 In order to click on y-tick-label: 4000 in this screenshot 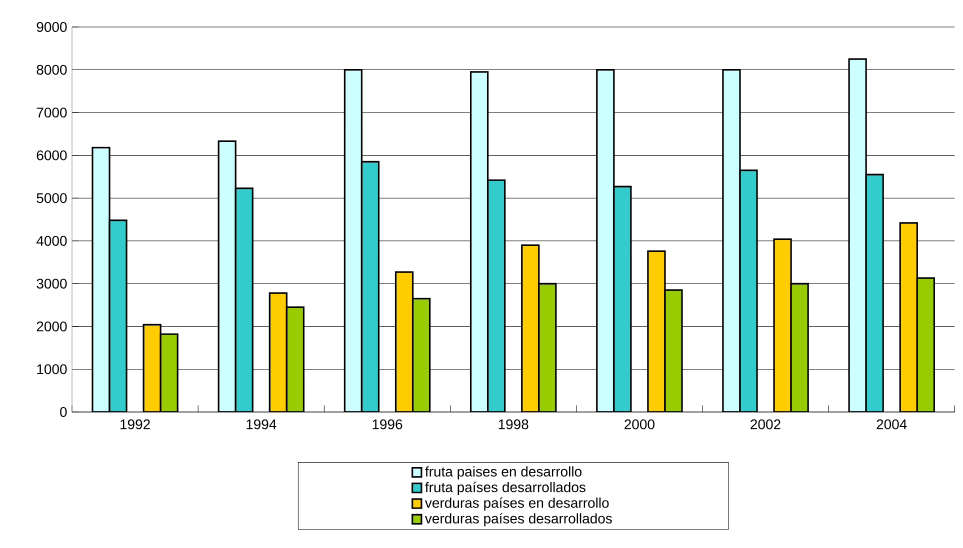, I will do `click(51, 241)`.